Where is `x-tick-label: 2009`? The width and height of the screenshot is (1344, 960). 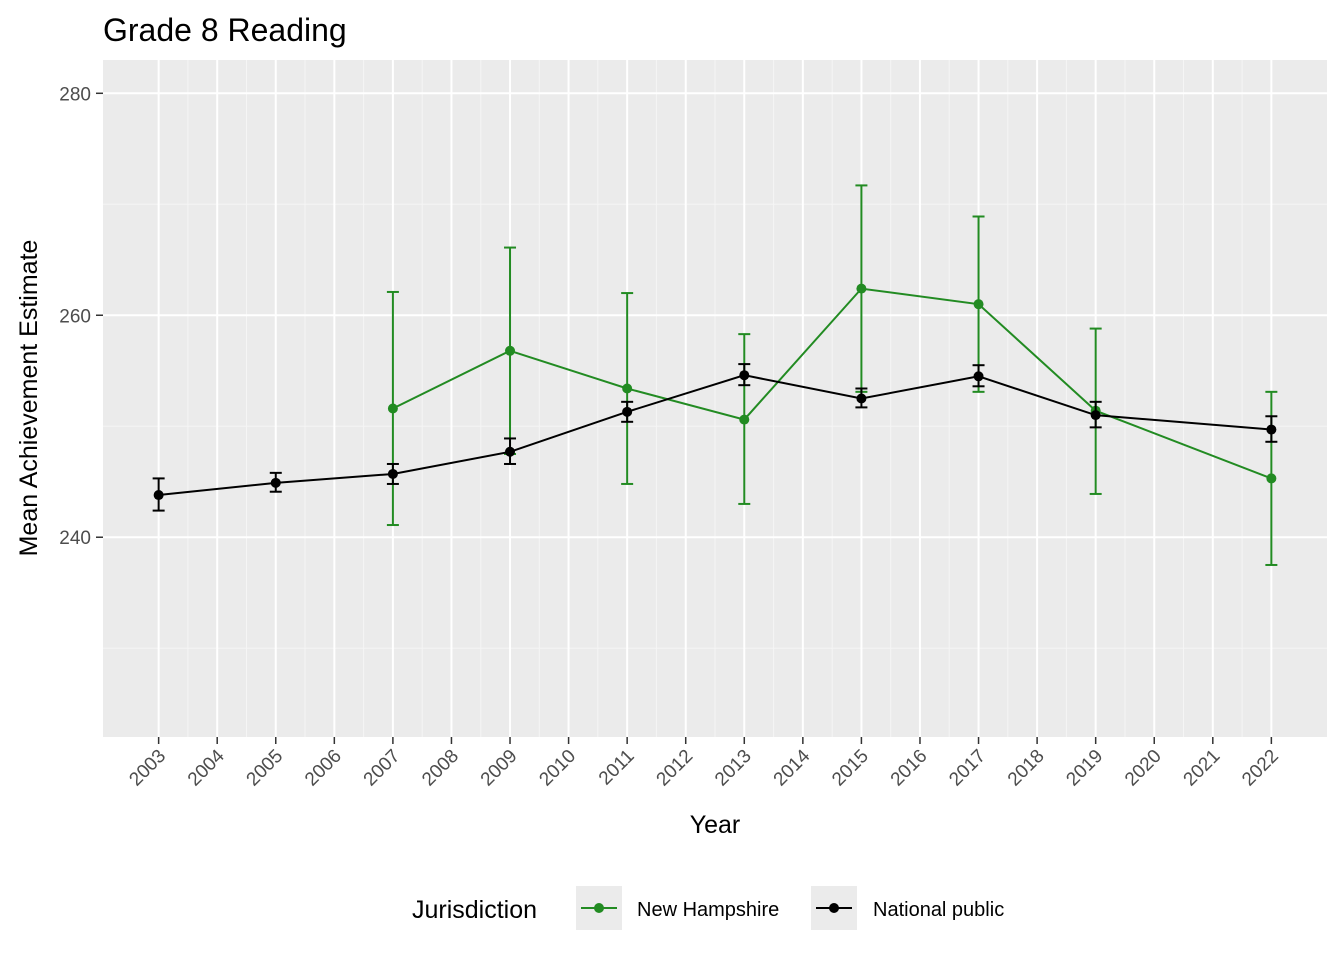
x-tick-label: 2009 is located at coordinates (499, 768).